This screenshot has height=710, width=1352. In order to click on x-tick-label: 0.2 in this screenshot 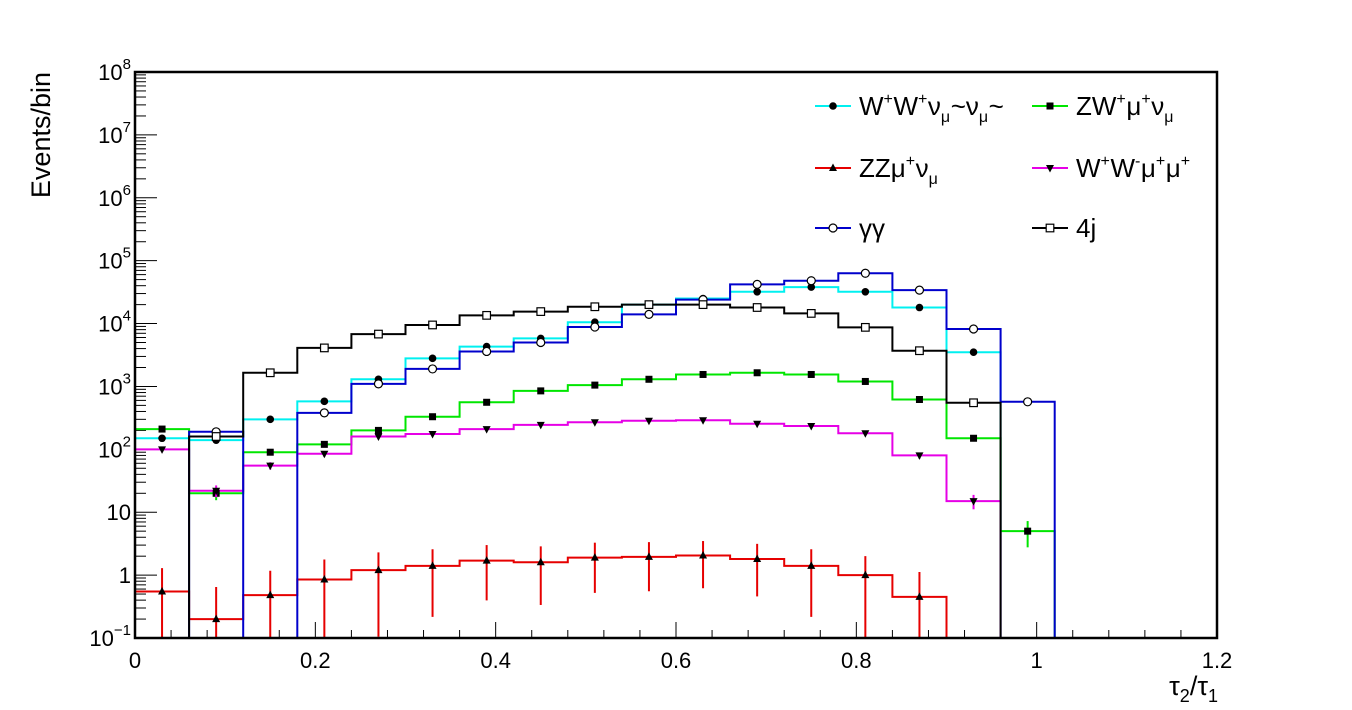, I will do `click(315, 660)`.